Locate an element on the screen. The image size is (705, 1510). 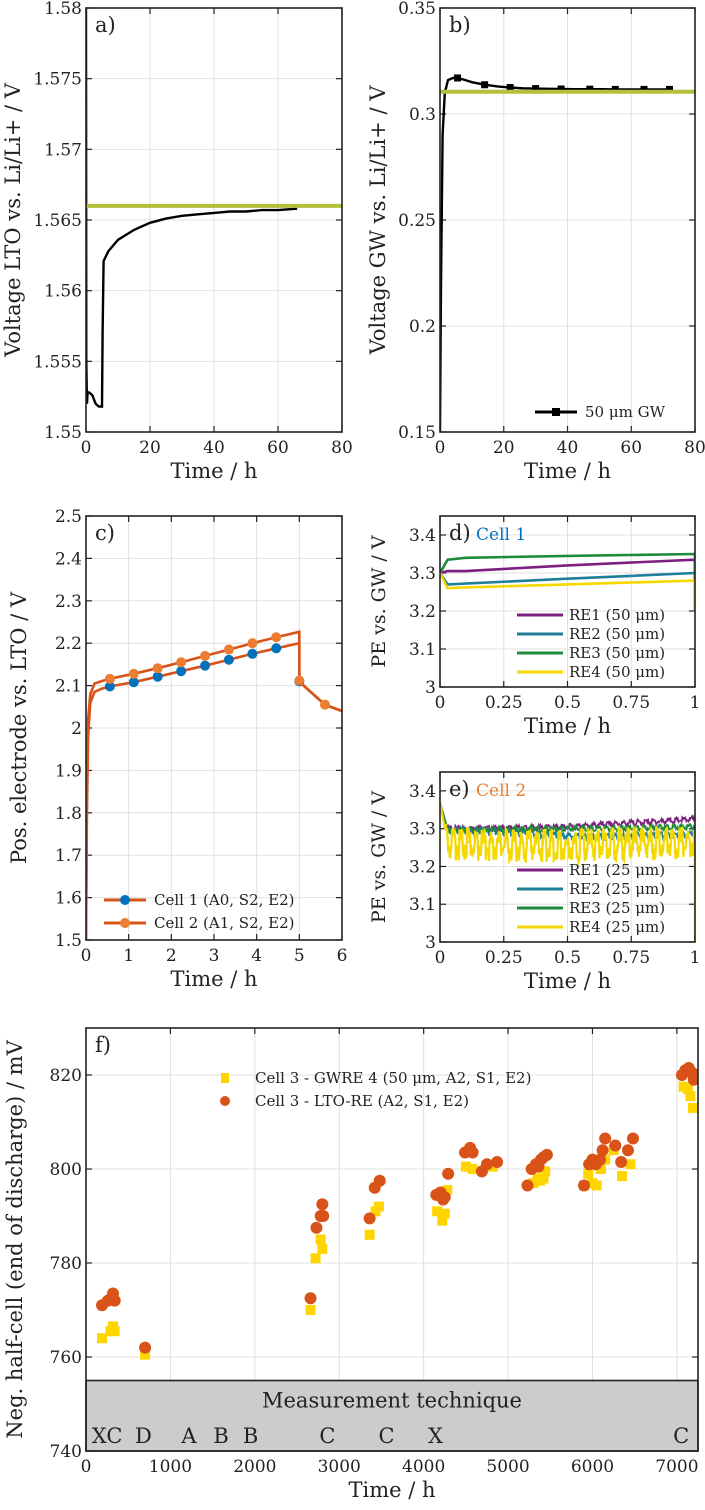
legend-marker is located at coordinates (556, 412).